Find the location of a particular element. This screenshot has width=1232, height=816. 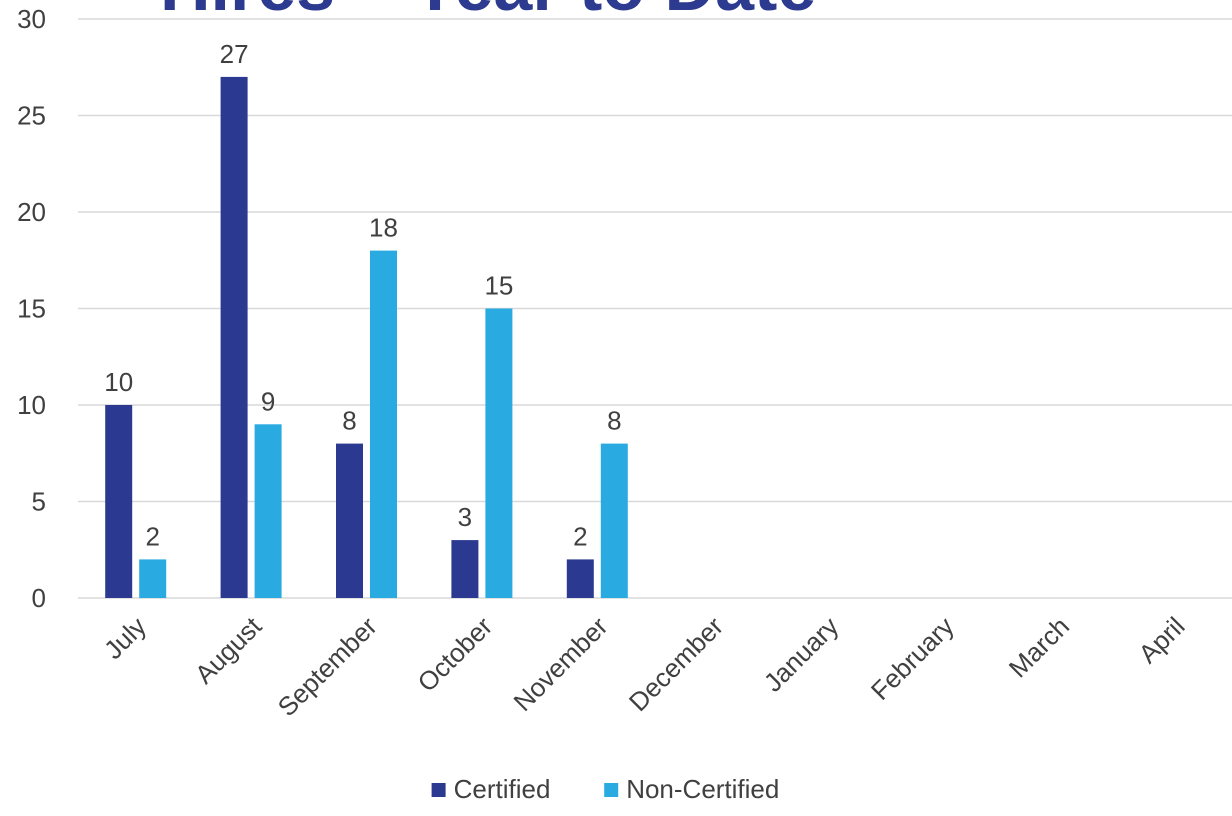

x-tick-label: July is located at coordinates (125, 638).